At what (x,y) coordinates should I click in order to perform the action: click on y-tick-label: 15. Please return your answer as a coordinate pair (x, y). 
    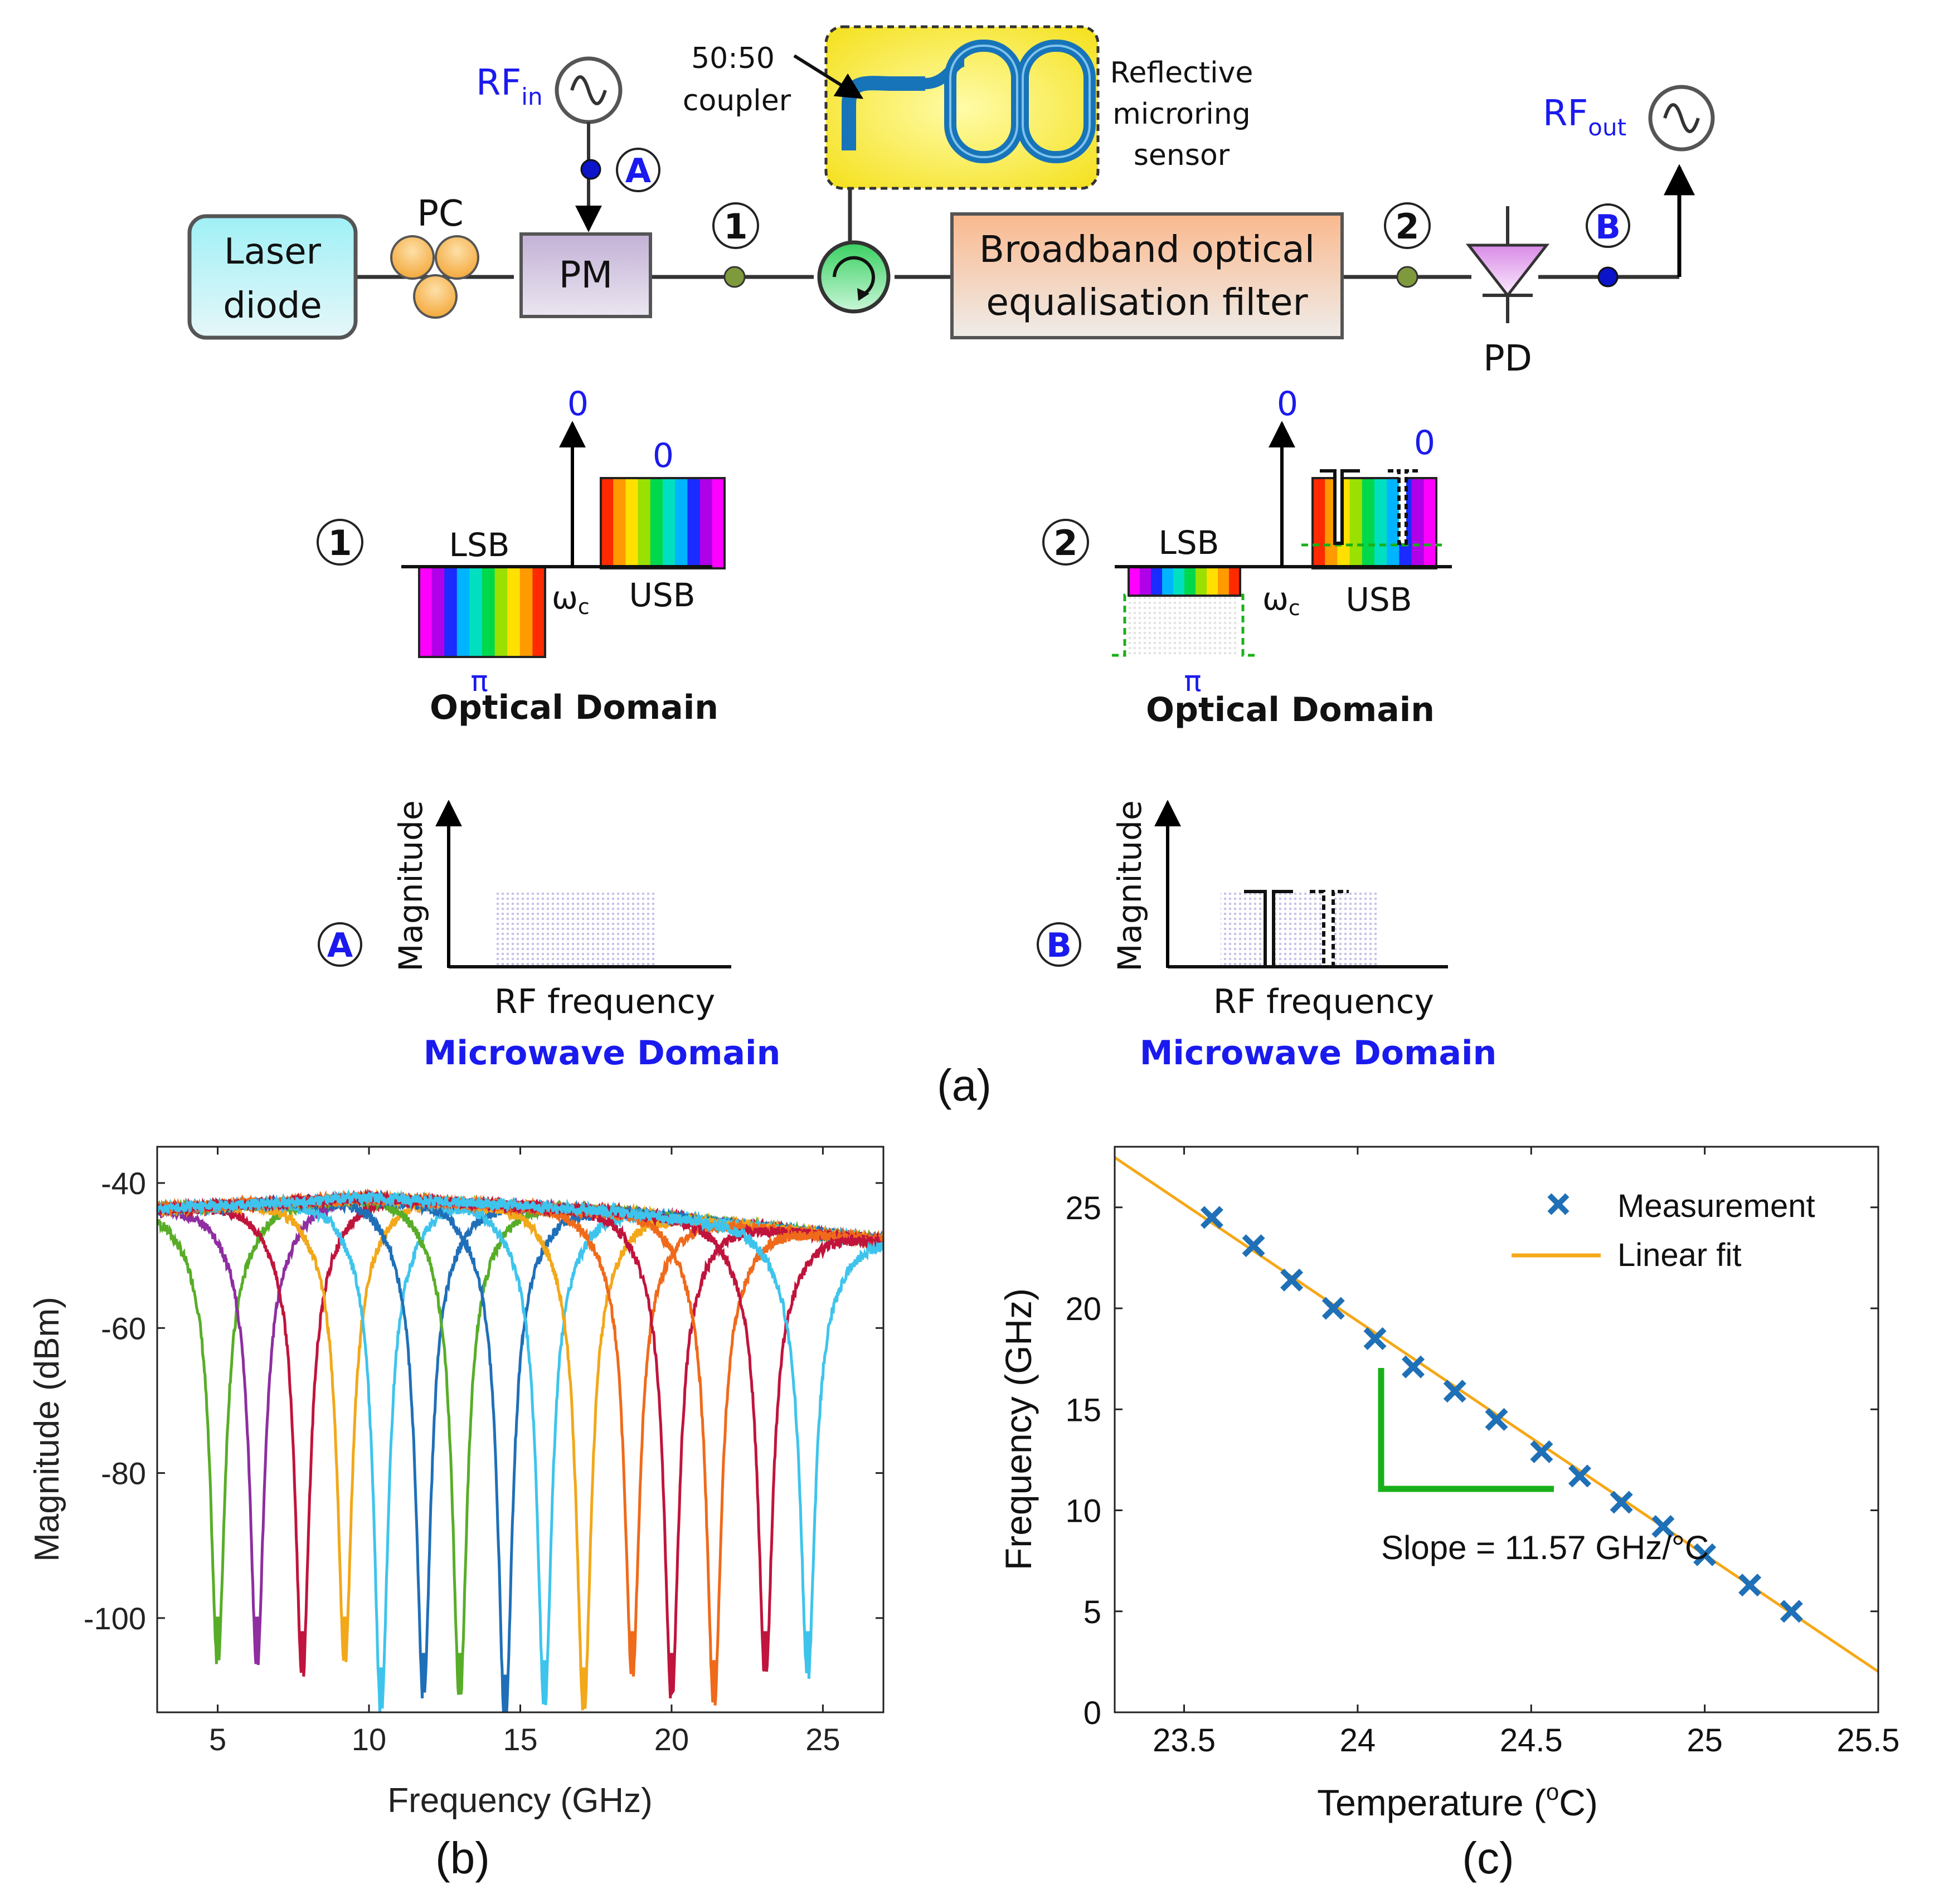
    Looking at the image, I should click on (1083, 1410).